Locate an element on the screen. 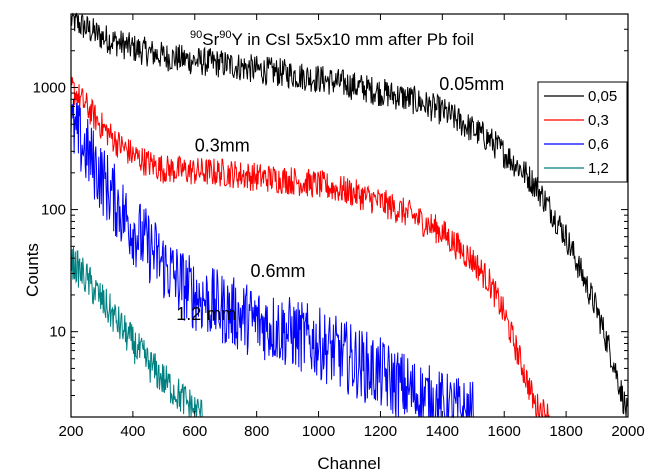 The image size is (647, 472). x-tick-label: 1800 is located at coordinates (565, 431).